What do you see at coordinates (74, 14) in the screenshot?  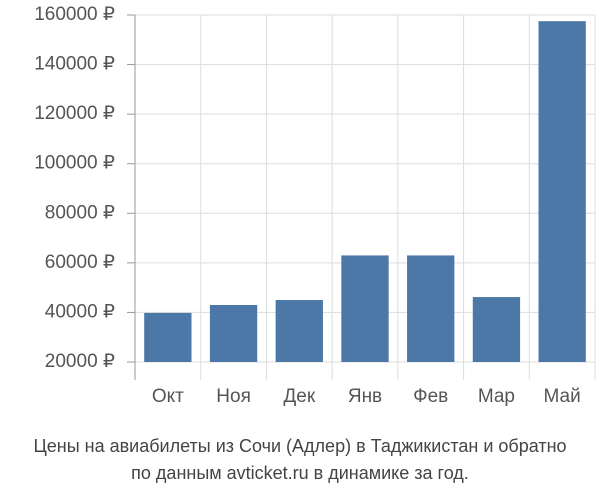 I see `y-tick-label: 160000 ₽` at bounding box center [74, 14].